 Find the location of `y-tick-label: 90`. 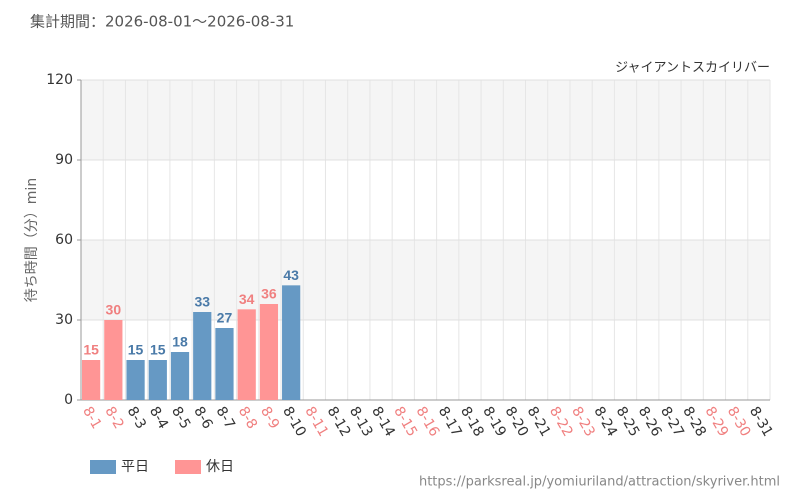

y-tick-label: 90 is located at coordinates (64, 160).